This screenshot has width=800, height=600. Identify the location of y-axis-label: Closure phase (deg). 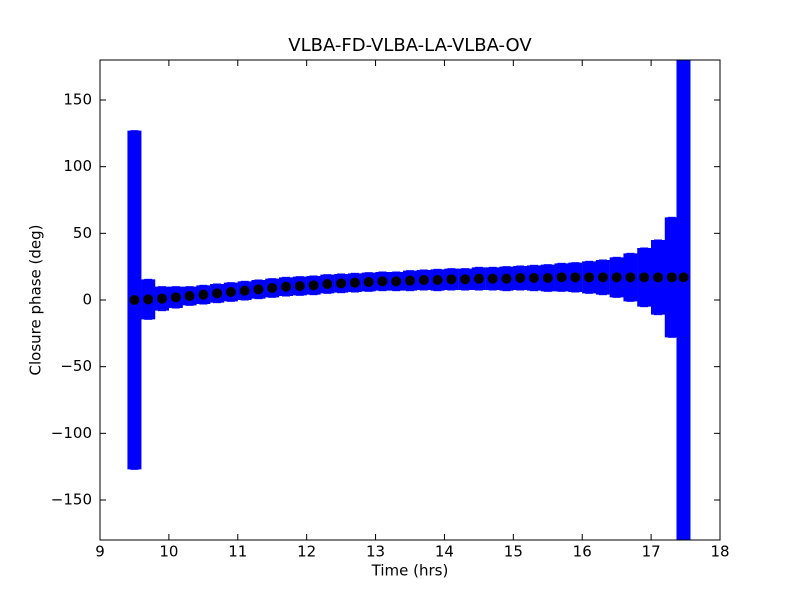
(36, 300).